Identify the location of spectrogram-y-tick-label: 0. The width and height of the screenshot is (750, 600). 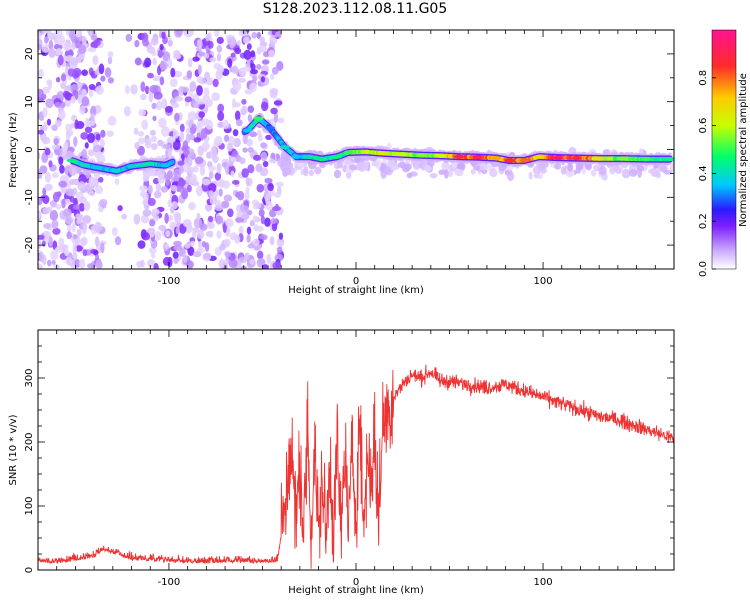
(29, 149).